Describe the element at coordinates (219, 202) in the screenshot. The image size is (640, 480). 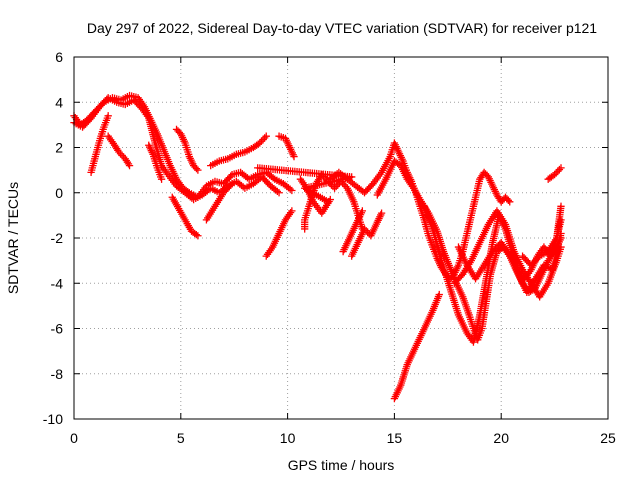
I see `series-track-i` at that location.